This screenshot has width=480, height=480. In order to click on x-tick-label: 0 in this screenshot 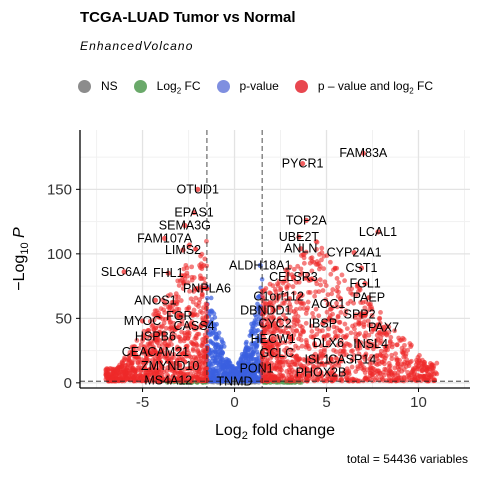, I will do `click(234, 402)`.